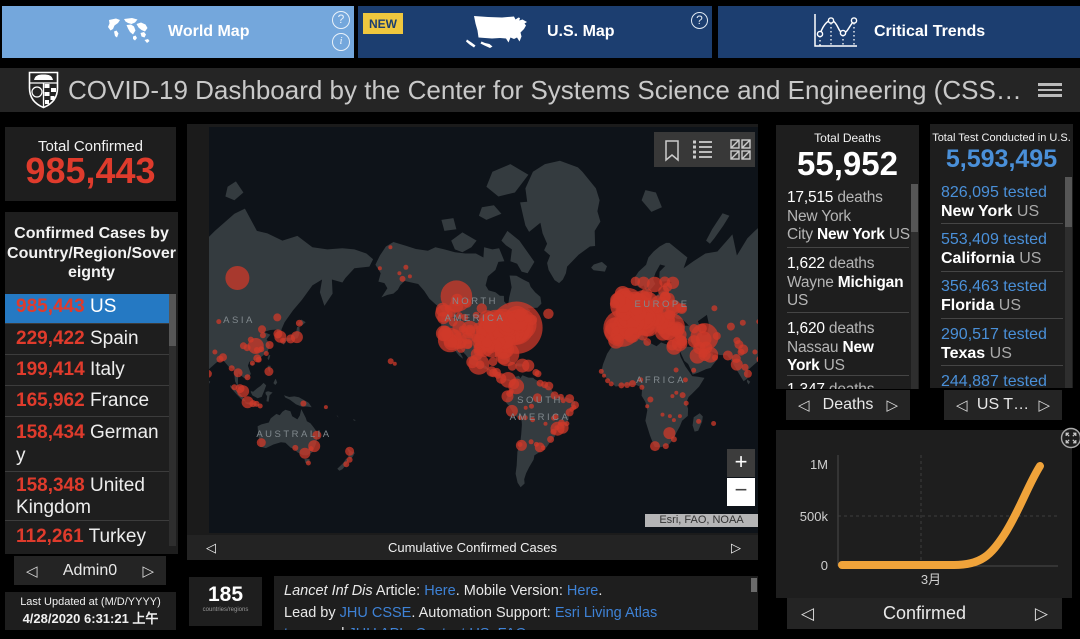 The height and width of the screenshot is (639, 1080). Describe the element at coordinates (661, 380) in the screenshot. I see `svg-text: AFRICA` at that location.